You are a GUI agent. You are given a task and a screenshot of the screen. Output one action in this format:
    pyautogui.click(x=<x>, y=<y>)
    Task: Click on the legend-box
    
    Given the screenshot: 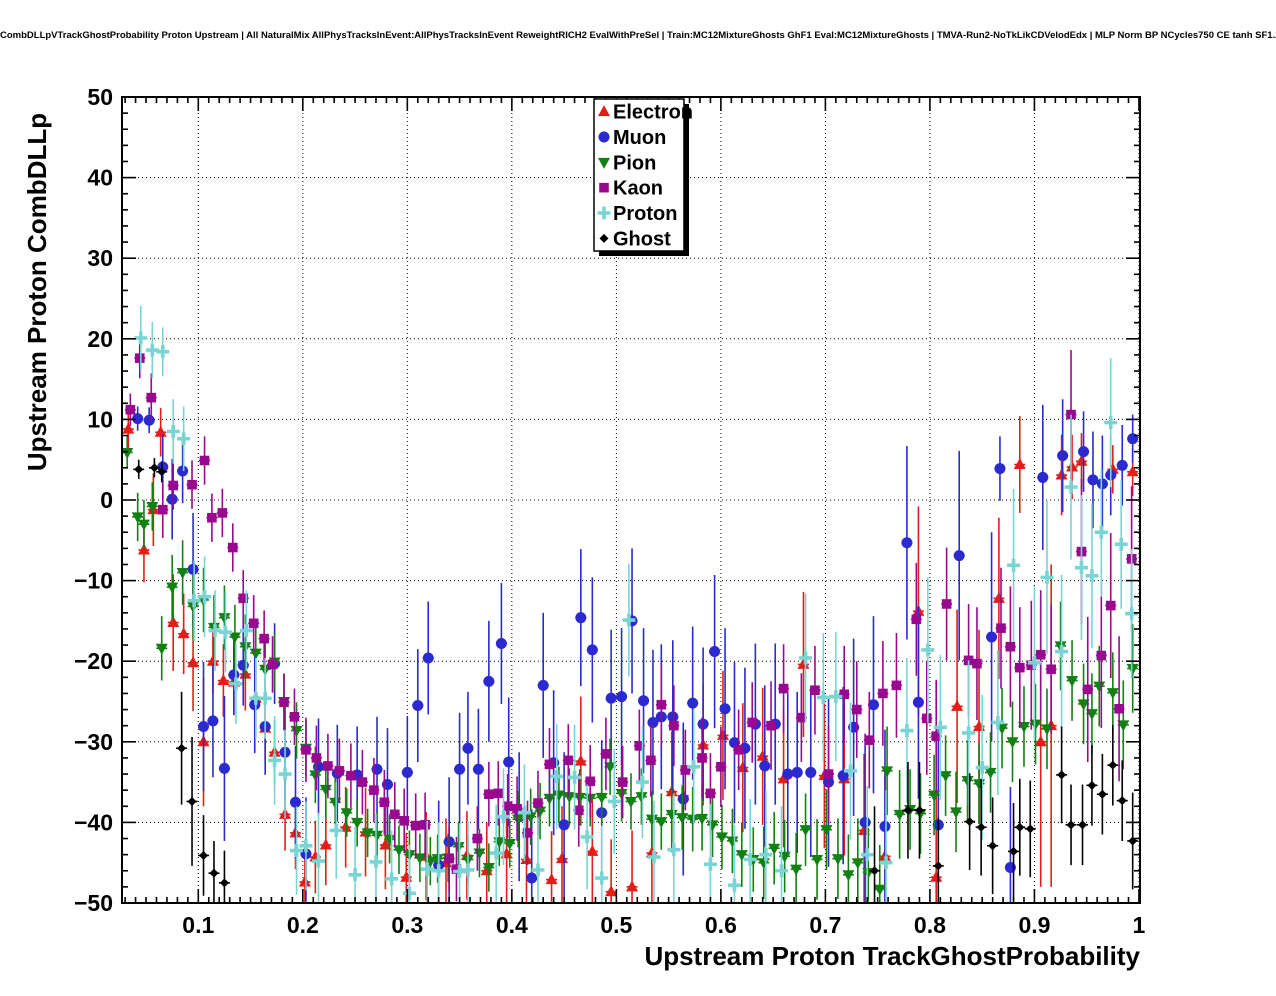 What is the action you would take?
    pyautogui.click(x=639, y=175)
    